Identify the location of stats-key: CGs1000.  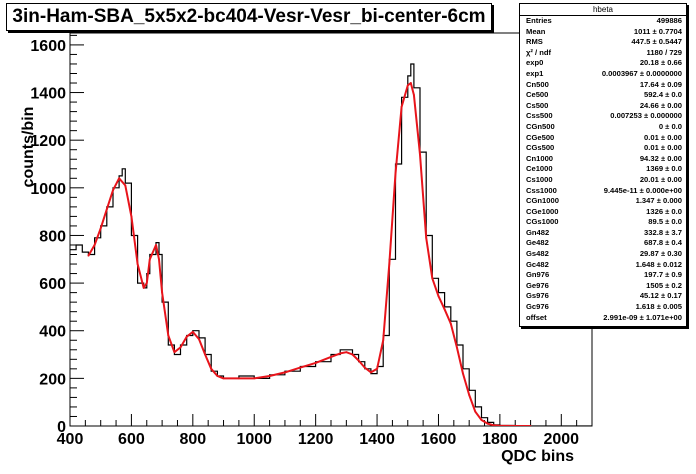
(542, 222).